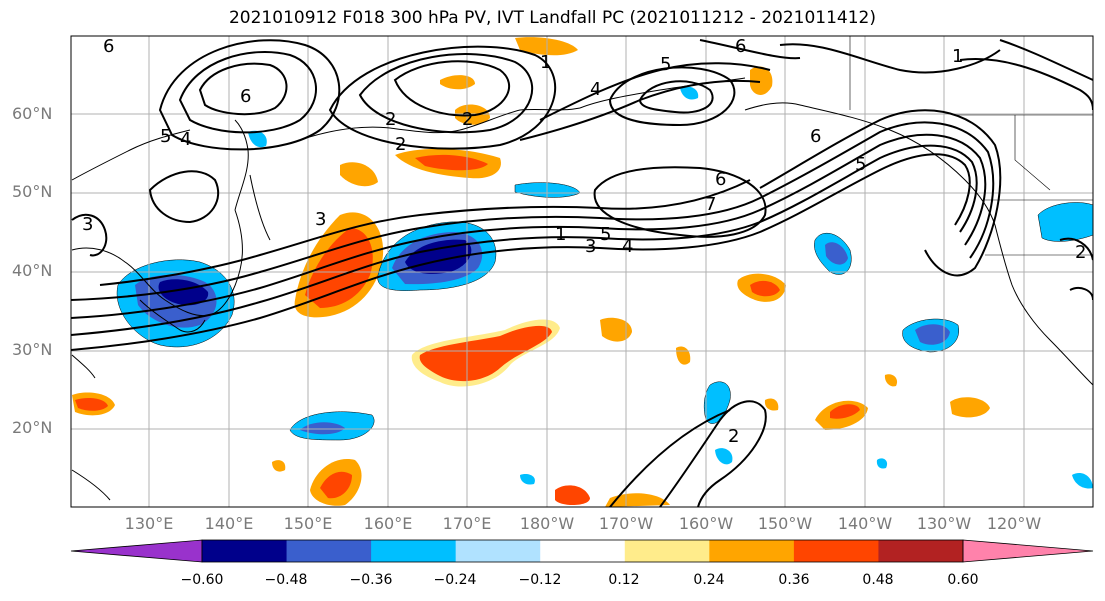  What do you see at coordinates (371, 580) in the screenshot?
I see `colorbar-tick-label: −0.36` at bounding box center [371, 580].